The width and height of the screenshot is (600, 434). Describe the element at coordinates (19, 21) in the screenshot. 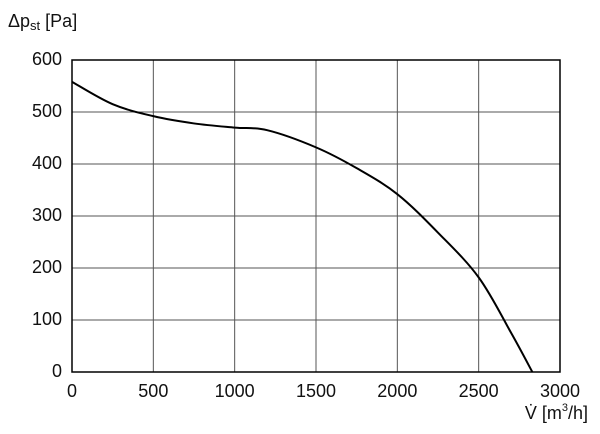

I see `y-label-main: Δp` at that location.